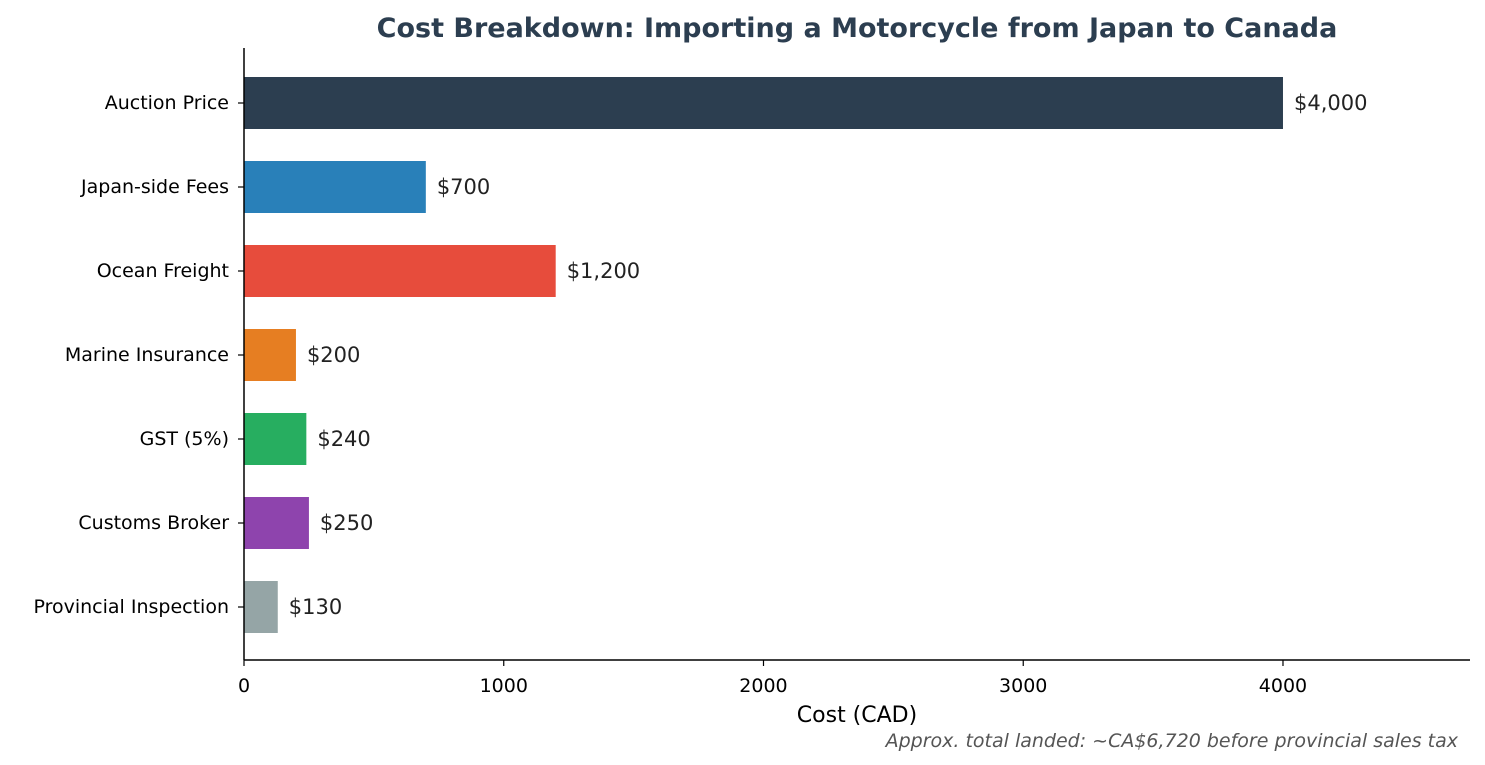 The image size is (1485, 765). What do you see at coordinates (335, 187) in the screenshot?
I see `bar-japan-side-fees` at bounding box center [335, 187].